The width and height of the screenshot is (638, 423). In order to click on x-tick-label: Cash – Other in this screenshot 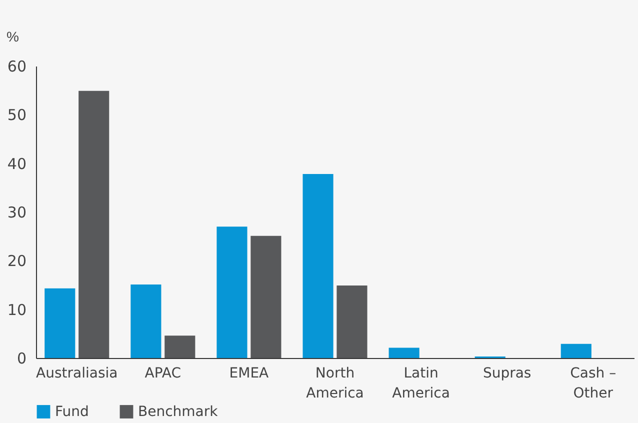, I will do `click(593, 384)`.